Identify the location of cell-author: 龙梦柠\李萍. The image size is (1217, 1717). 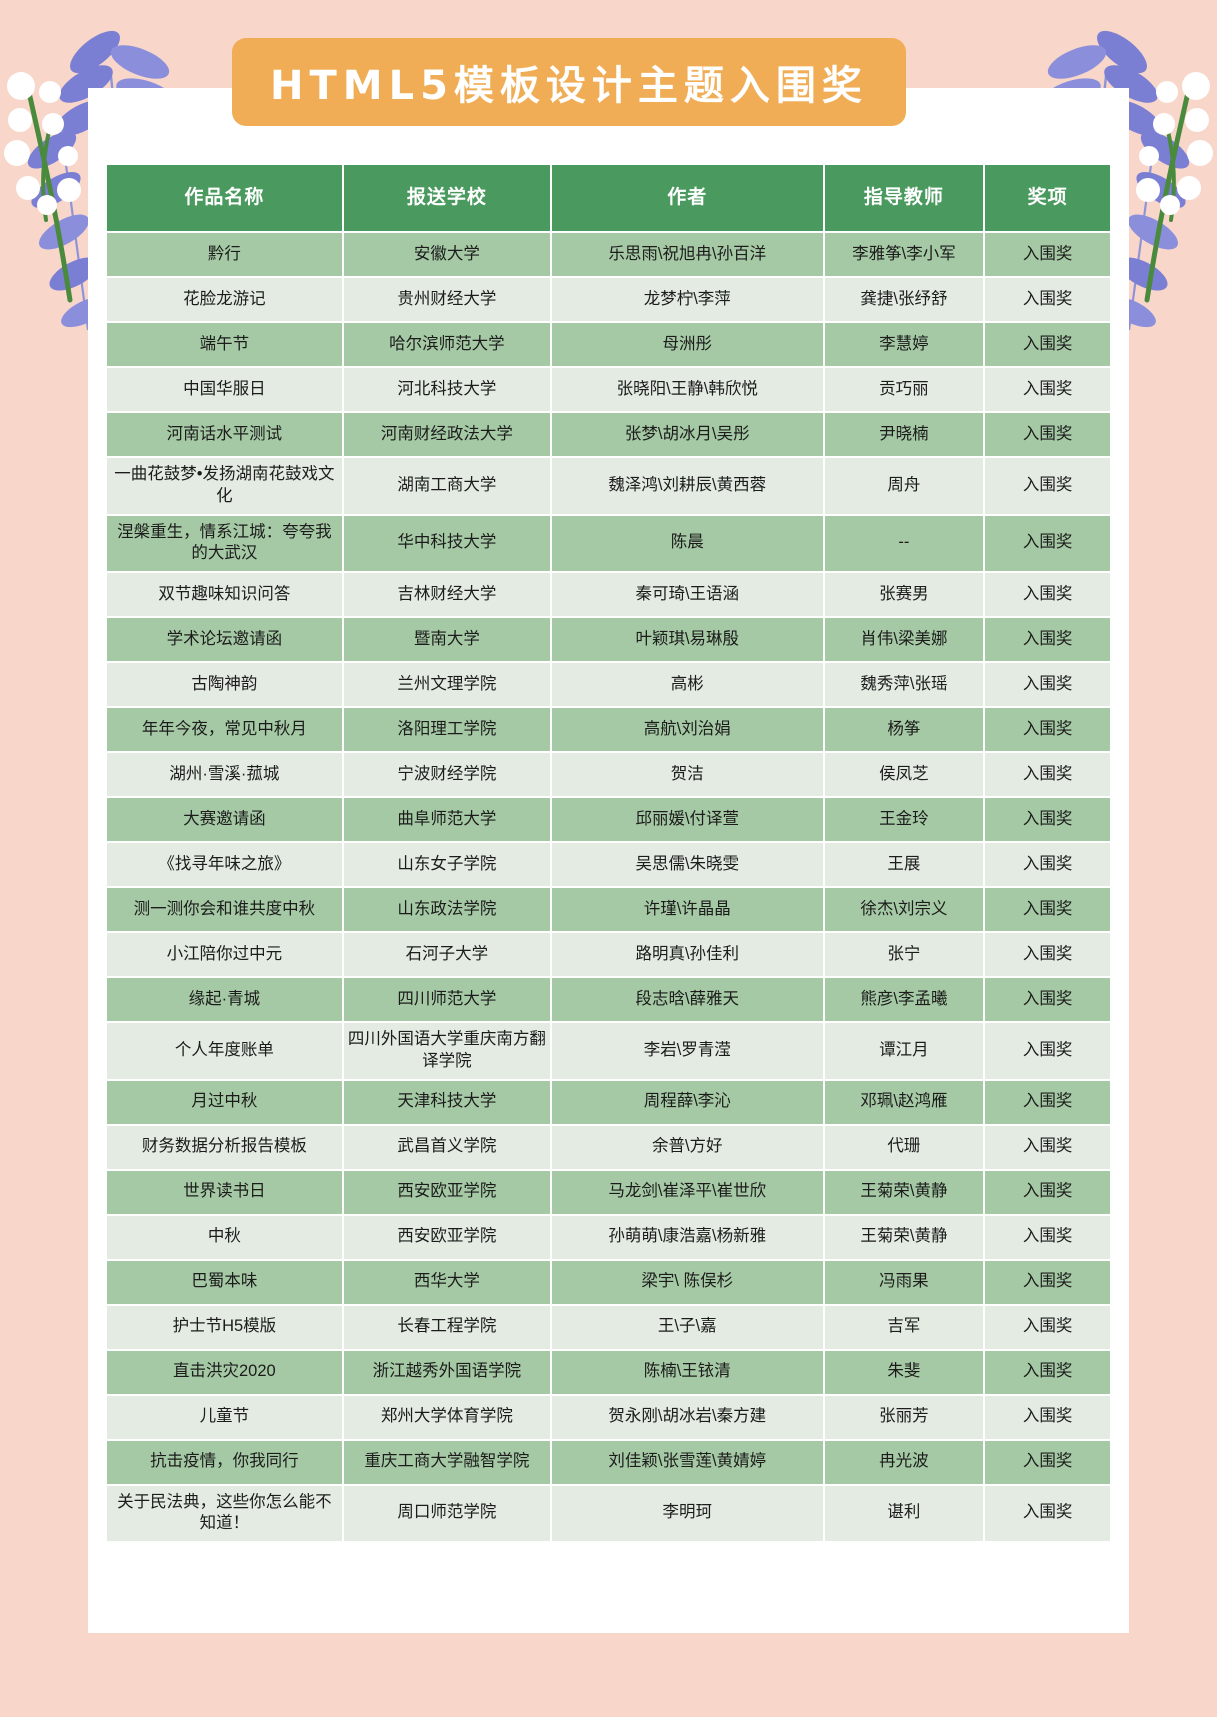
(687, 300).